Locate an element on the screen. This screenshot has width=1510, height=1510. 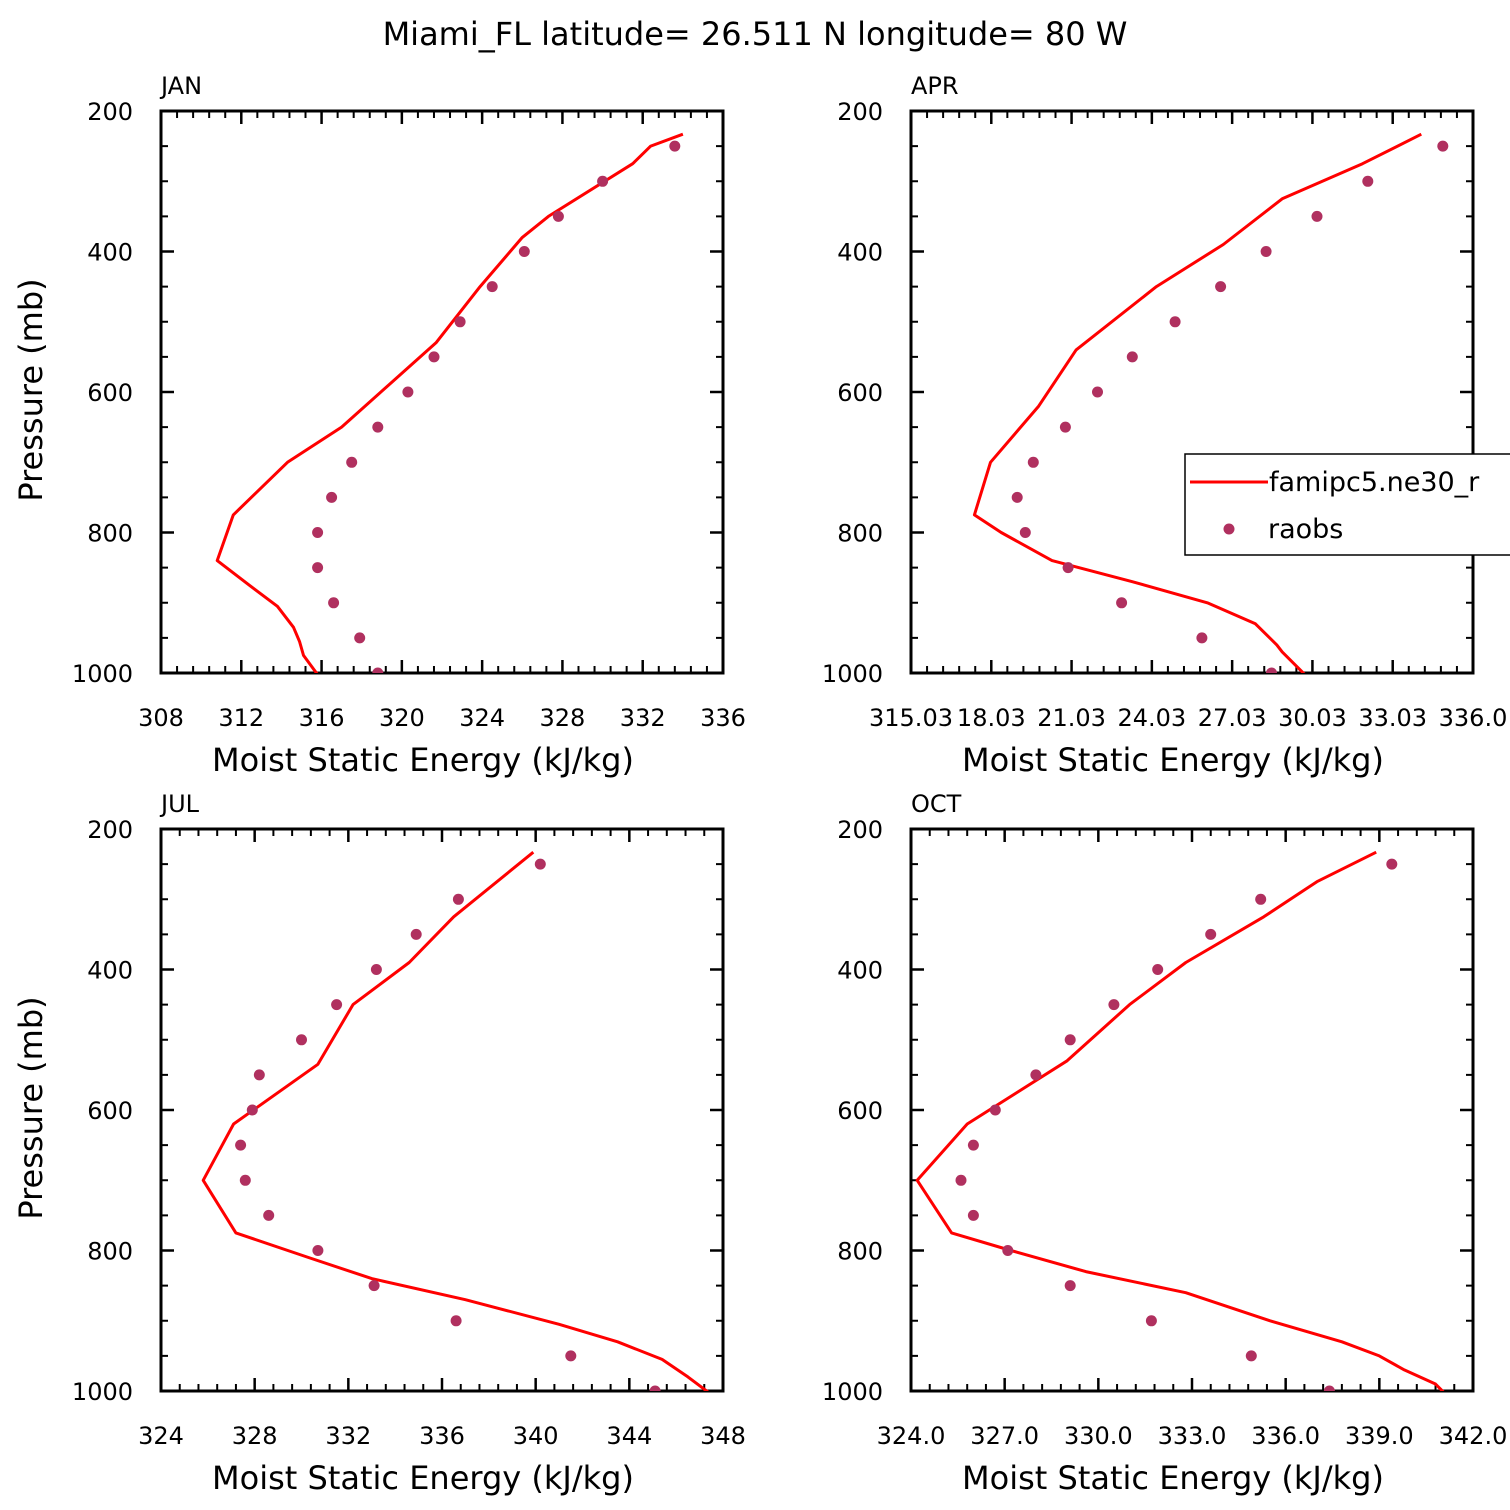
x-tick-label: 21.03 is located at coordinates (1071, 718).